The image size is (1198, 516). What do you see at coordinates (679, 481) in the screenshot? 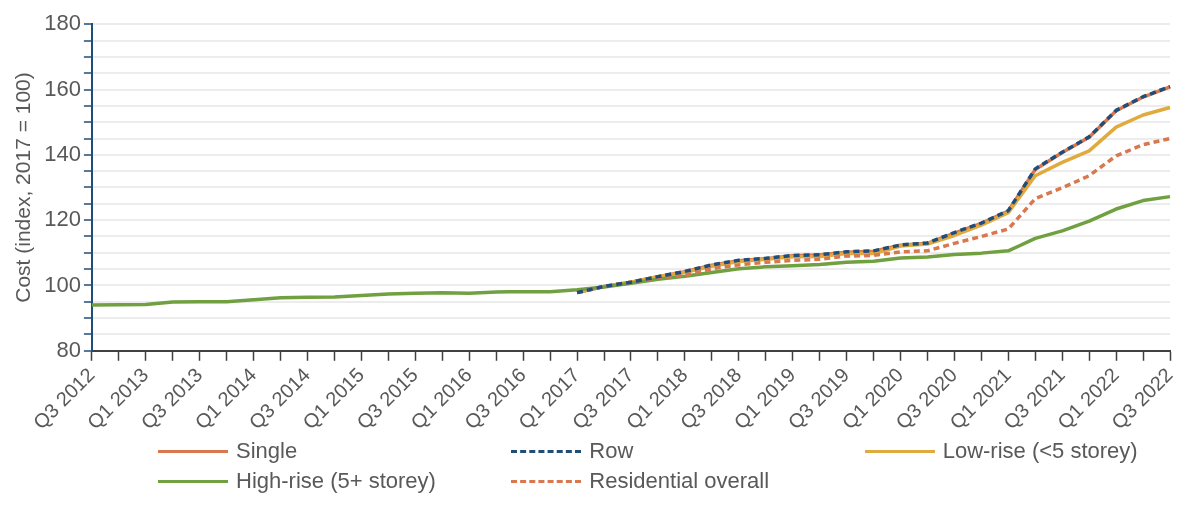
I see `legend-label: Residential overall` at bounding box center [679, 481].